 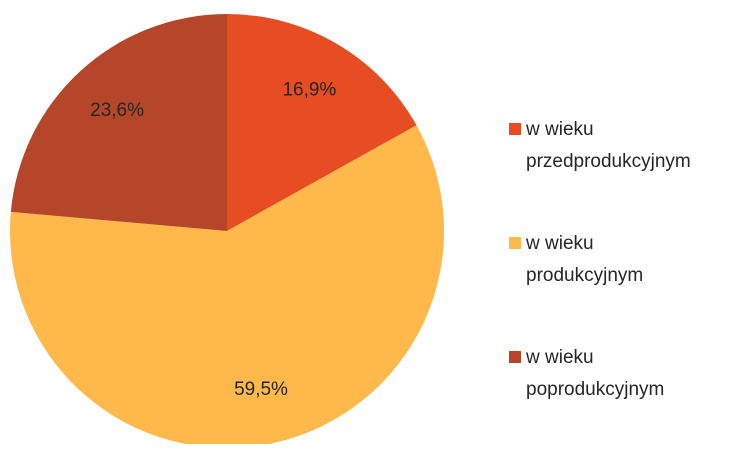 What do you see at coordinates (309, 90) in the screenshot?
I see `data-label: 16,9%` at bounding box center [309, 90].